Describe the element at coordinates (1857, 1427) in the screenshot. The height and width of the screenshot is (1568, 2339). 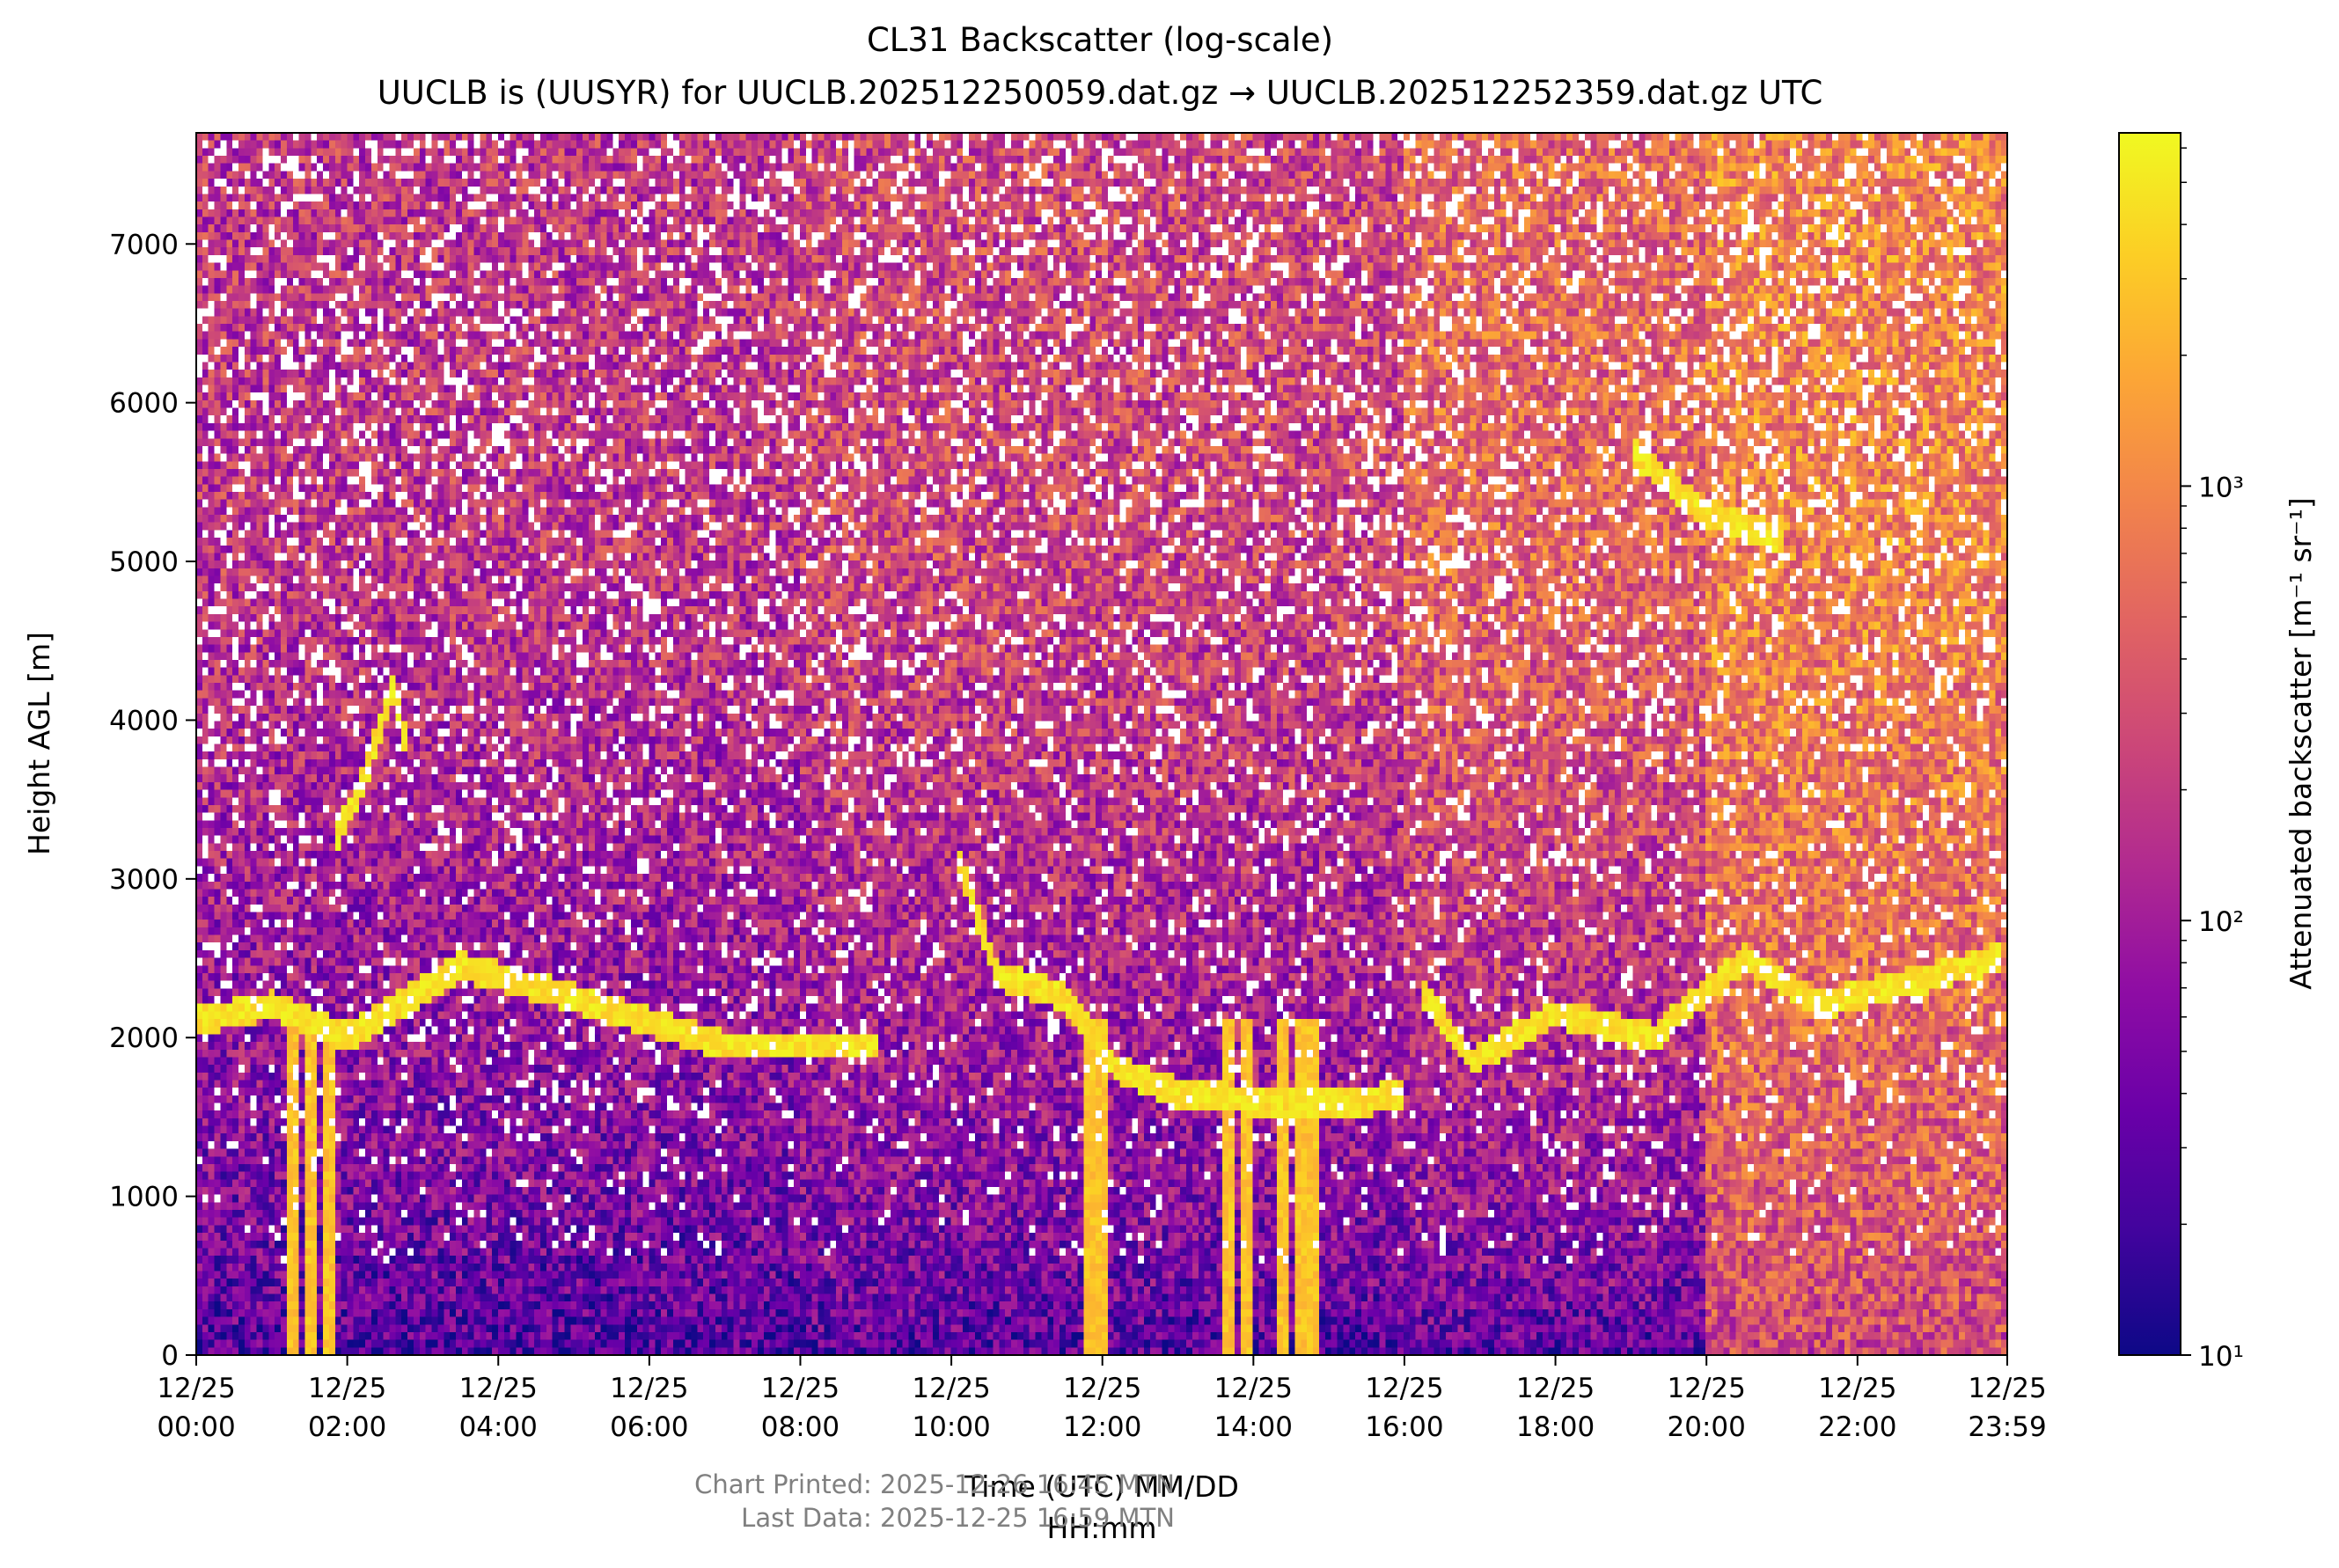
I see `x-tick-label-time: 22:00` at that location.